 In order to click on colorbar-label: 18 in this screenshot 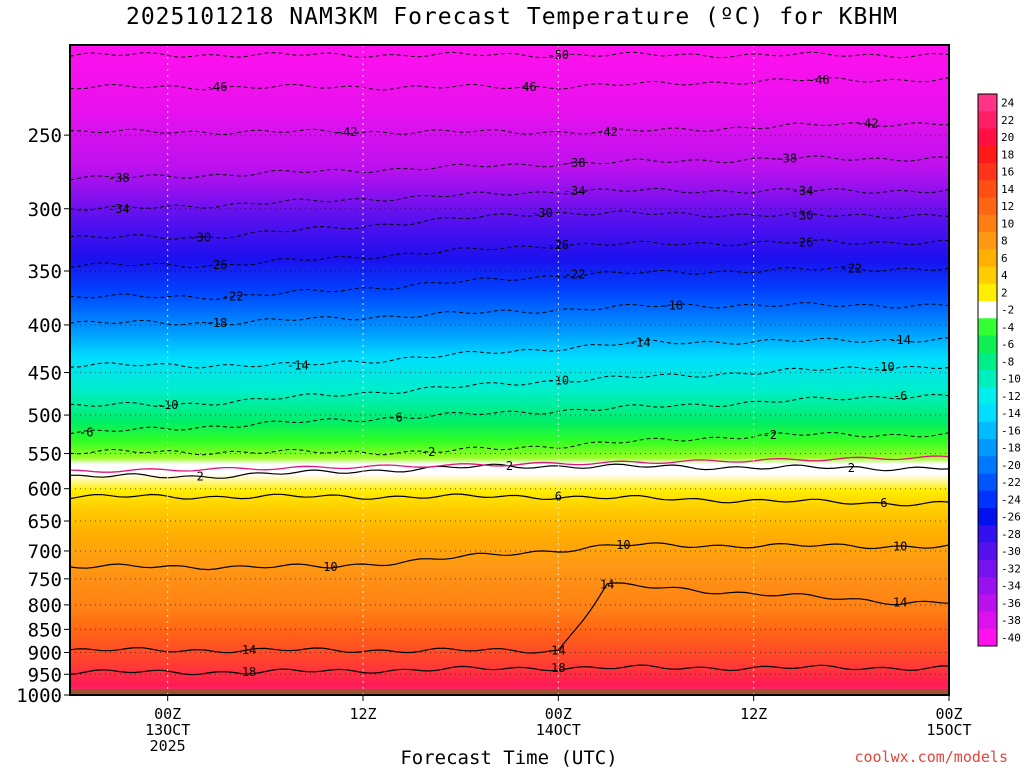, I will do `click(1007, 154)`.